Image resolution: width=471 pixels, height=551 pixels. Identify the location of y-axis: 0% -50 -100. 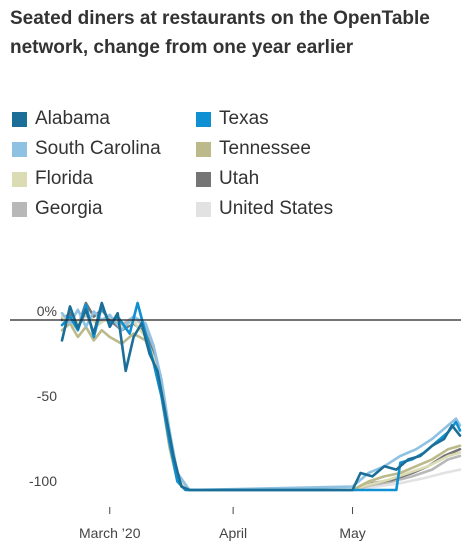
(43, 396).